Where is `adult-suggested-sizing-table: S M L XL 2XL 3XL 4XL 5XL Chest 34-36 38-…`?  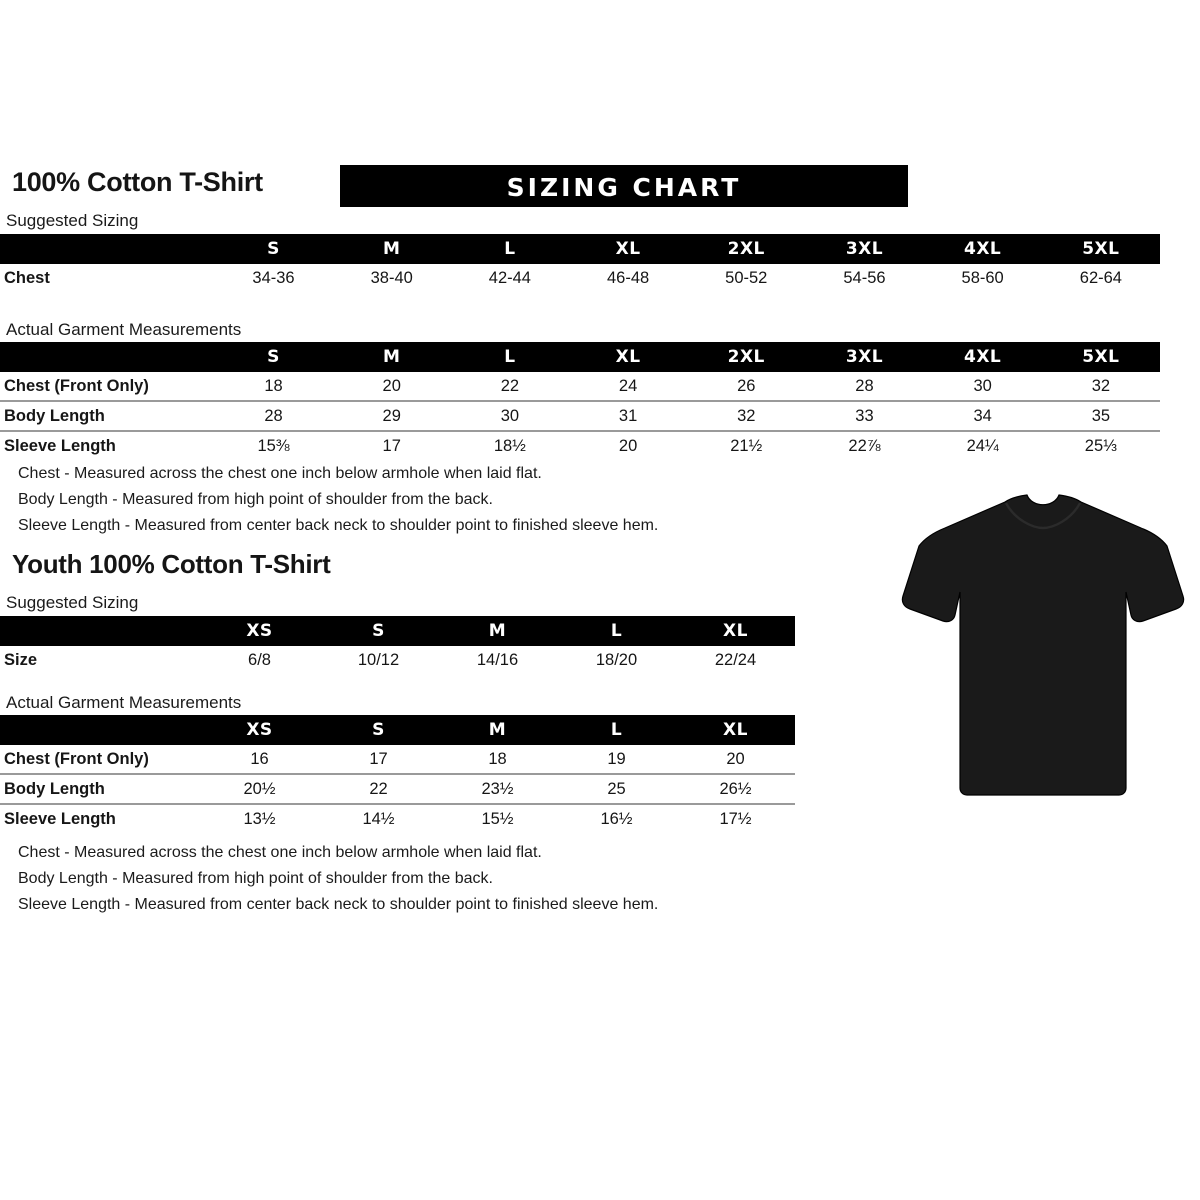 adult-suggested-sizing-table: S M L XL 2XL 3XL 4XL 5XL Chest 34-36 38-… is located at coordinates (580, 263).